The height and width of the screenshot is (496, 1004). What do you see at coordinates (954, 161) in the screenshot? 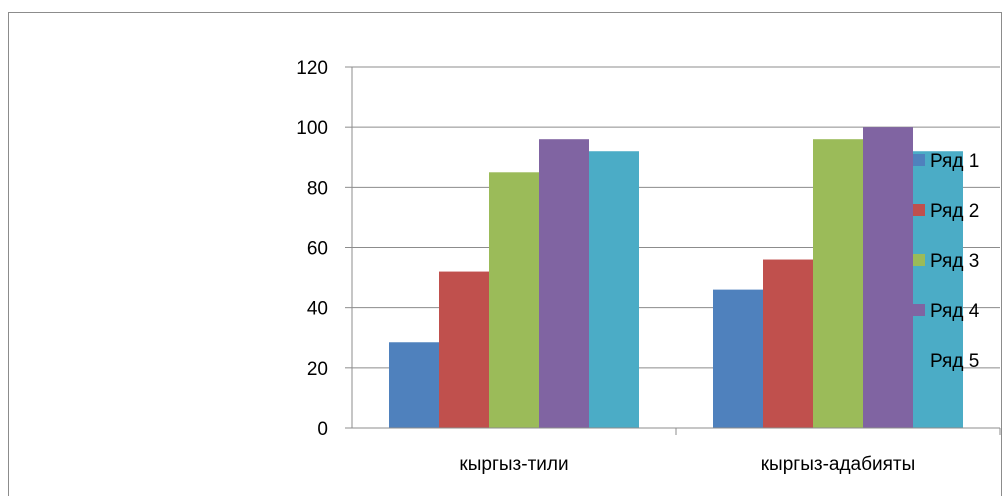
I see `legend-label: Ряд 1` at bounding box center [954, 161].